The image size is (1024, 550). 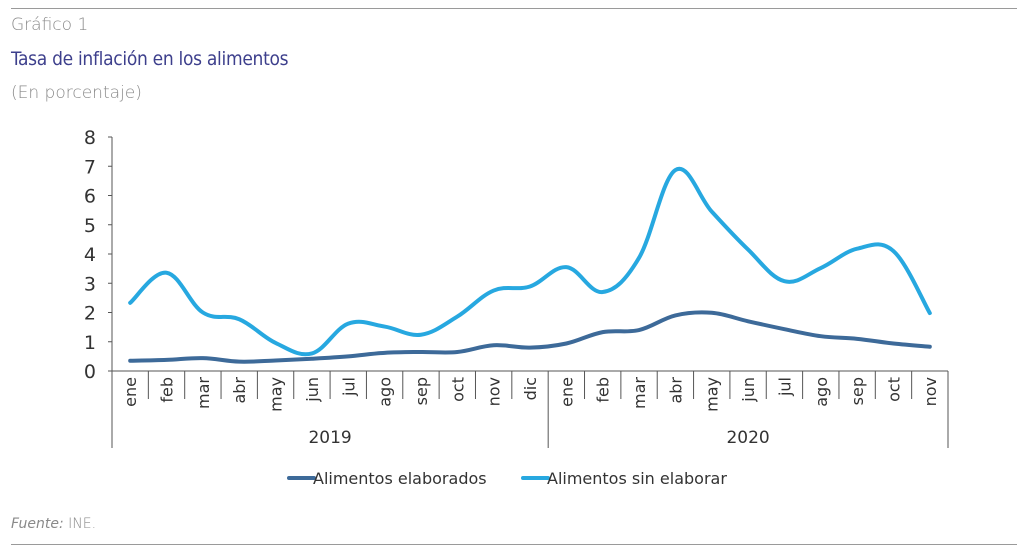 What do you see at coordinates (50, 25) in the screenshot?
I see `figure-label: Gráfico 1` at bounding box center [50, 25].